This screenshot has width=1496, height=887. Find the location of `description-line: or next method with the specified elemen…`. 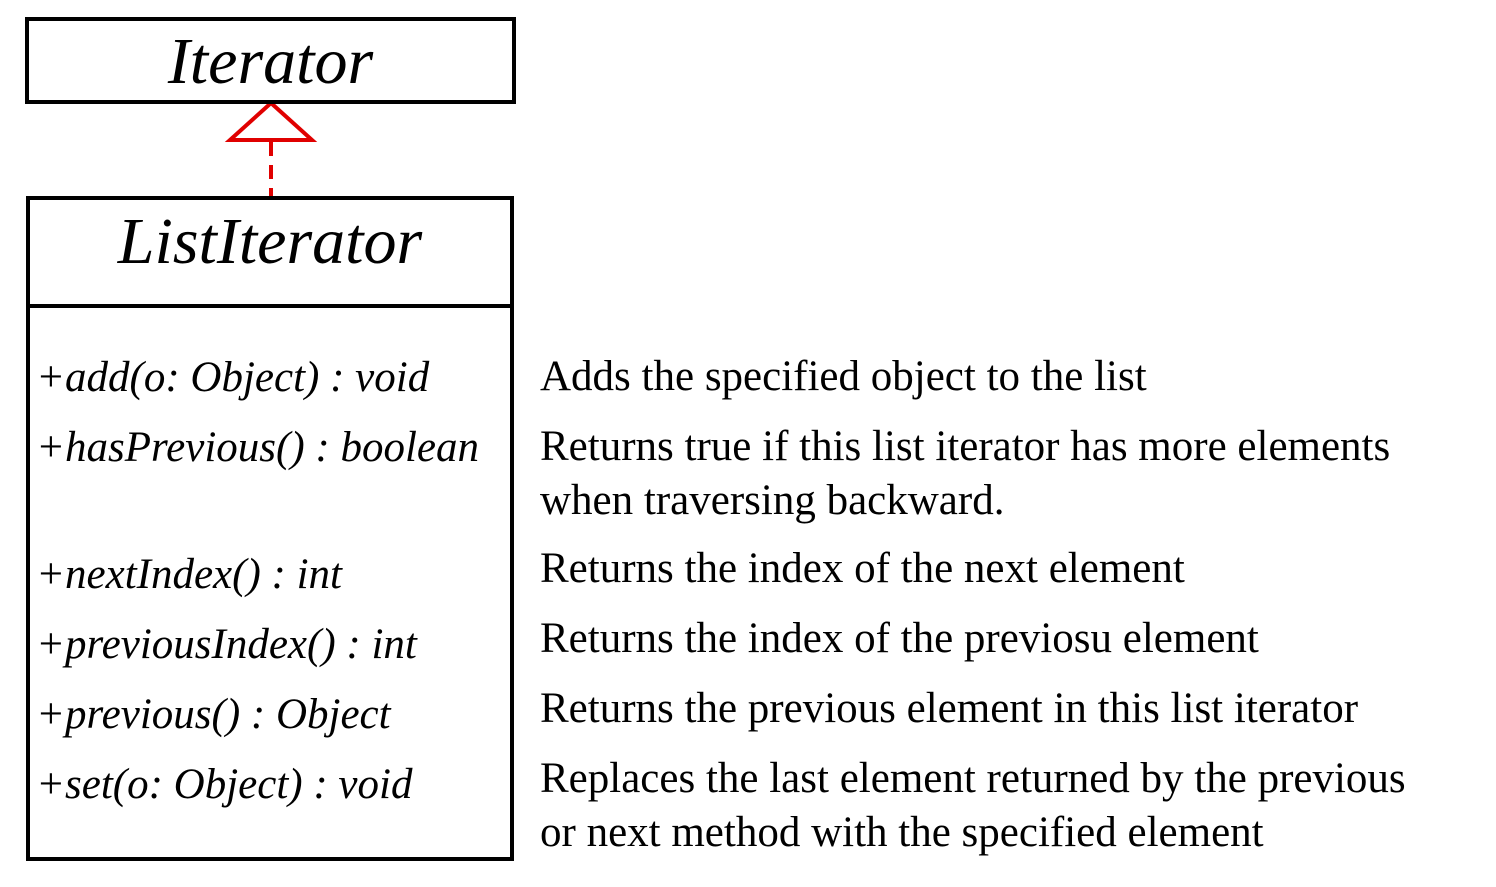

description-line: or next method with the specified elemen… is located at coordinates (902, 832).